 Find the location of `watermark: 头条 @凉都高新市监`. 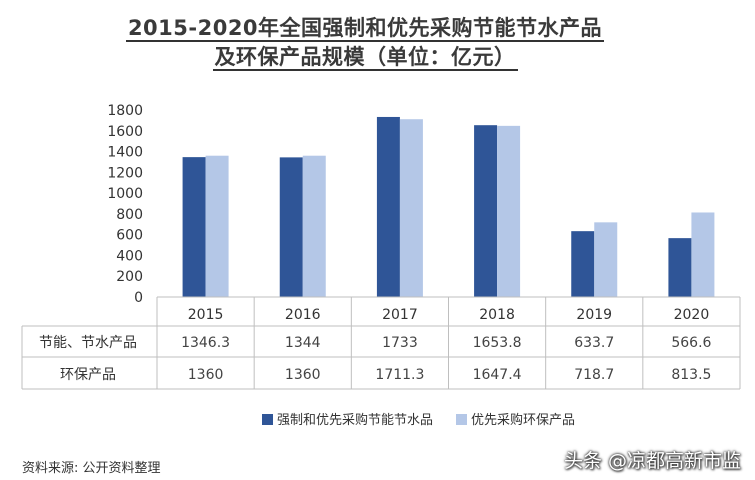

watermark: 头条 @凉都高新市监 is located at coordinates (652, 461).